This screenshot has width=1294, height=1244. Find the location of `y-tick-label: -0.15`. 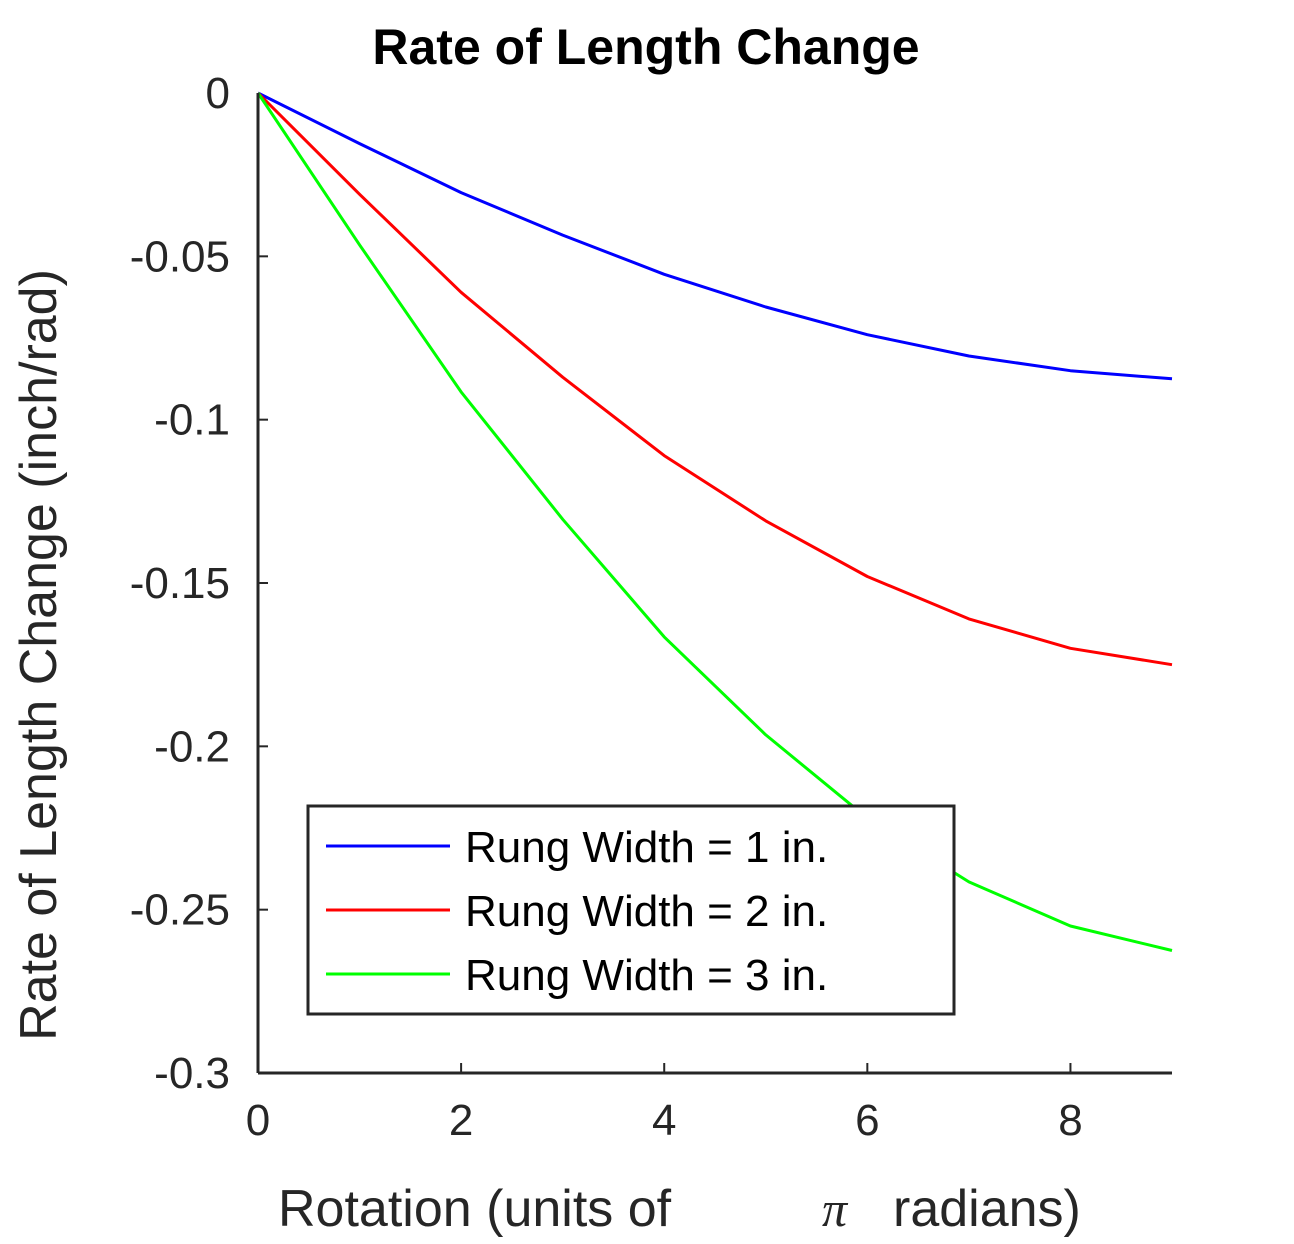

y-tick-label: -0.15 is located at coordinates (180, 583).